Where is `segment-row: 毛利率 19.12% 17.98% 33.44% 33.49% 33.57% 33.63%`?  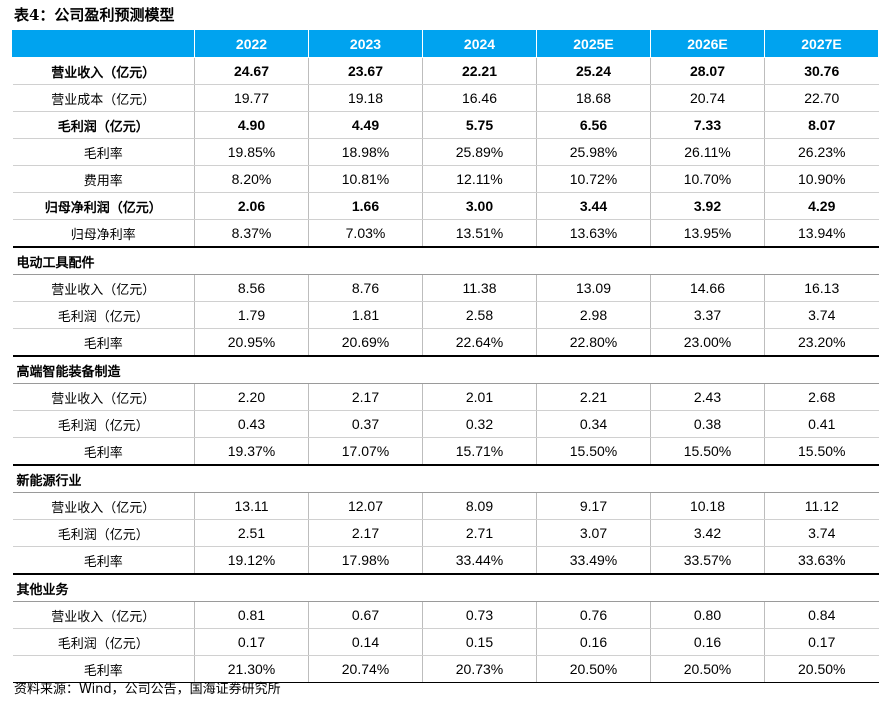 segment-row: 毛利率 19.12% 17.98% 33.44% 33.49% 33.57% 33.63% is located at coordinates (445, 560).